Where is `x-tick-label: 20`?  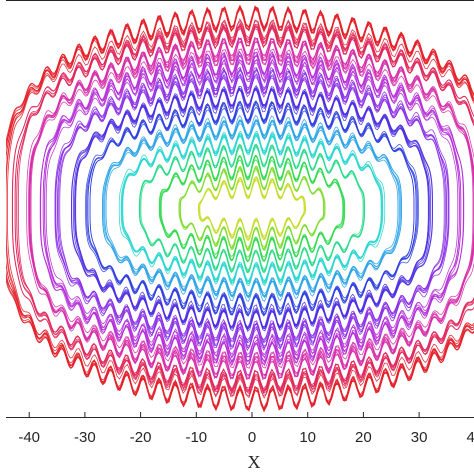
x-tick-label: 20 is located at coordinates (363, 437).